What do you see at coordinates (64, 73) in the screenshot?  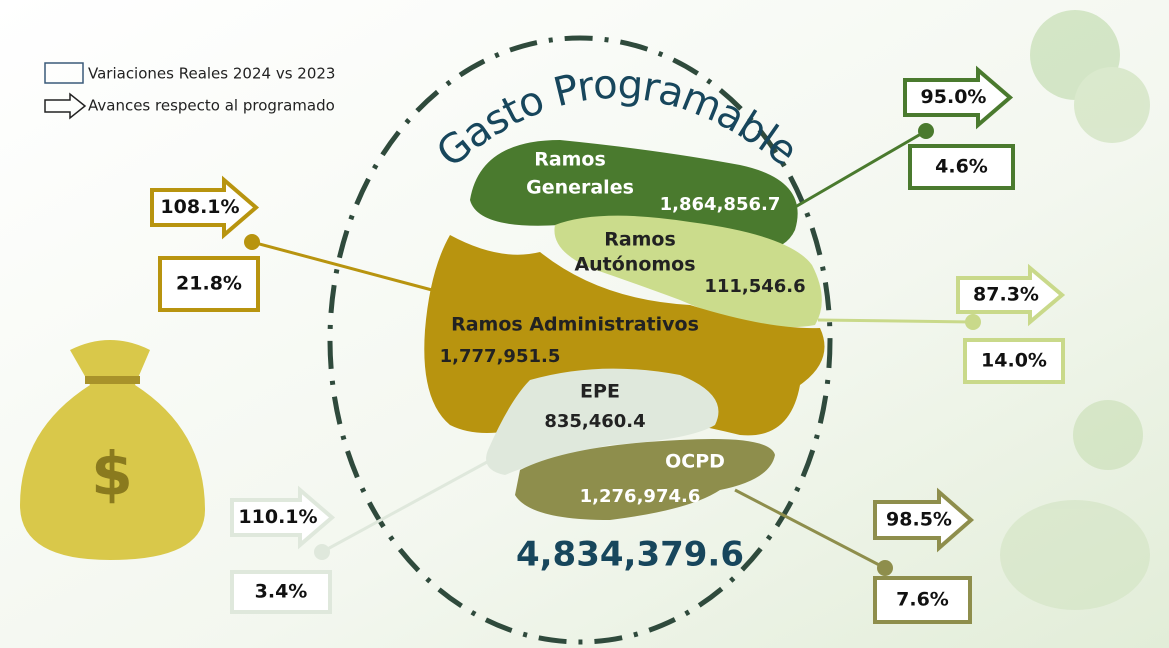 I see `legend-box` at bounding box center [64, 73].